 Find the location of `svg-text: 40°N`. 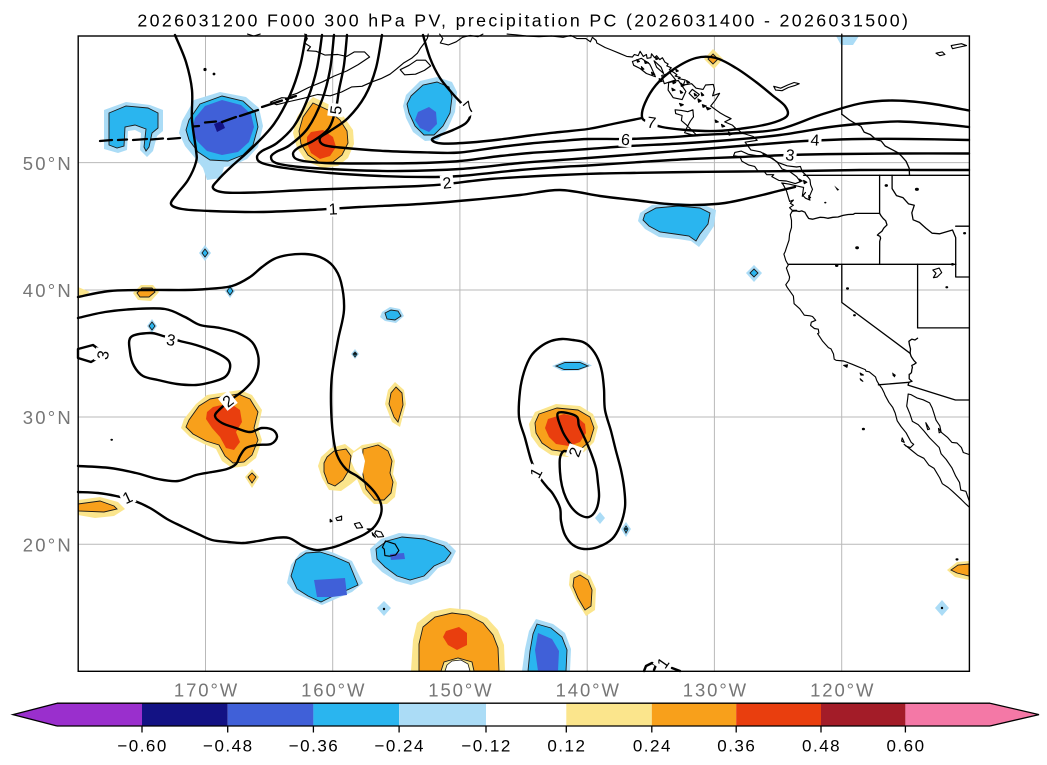

svg-text: 40°N is located at coordinates (48, 290).